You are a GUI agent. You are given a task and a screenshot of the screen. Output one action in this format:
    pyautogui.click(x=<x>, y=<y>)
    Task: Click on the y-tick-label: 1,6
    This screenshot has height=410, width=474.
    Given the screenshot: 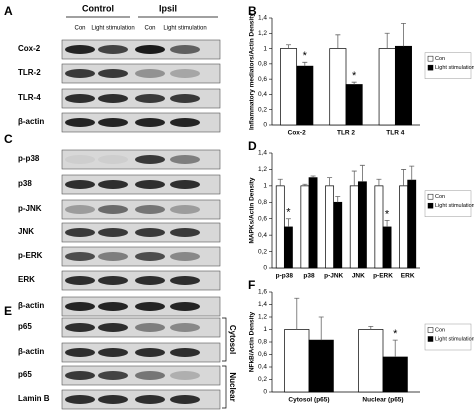 What is the action you would take?
    pyautogui.click(x=262, y=292)
    